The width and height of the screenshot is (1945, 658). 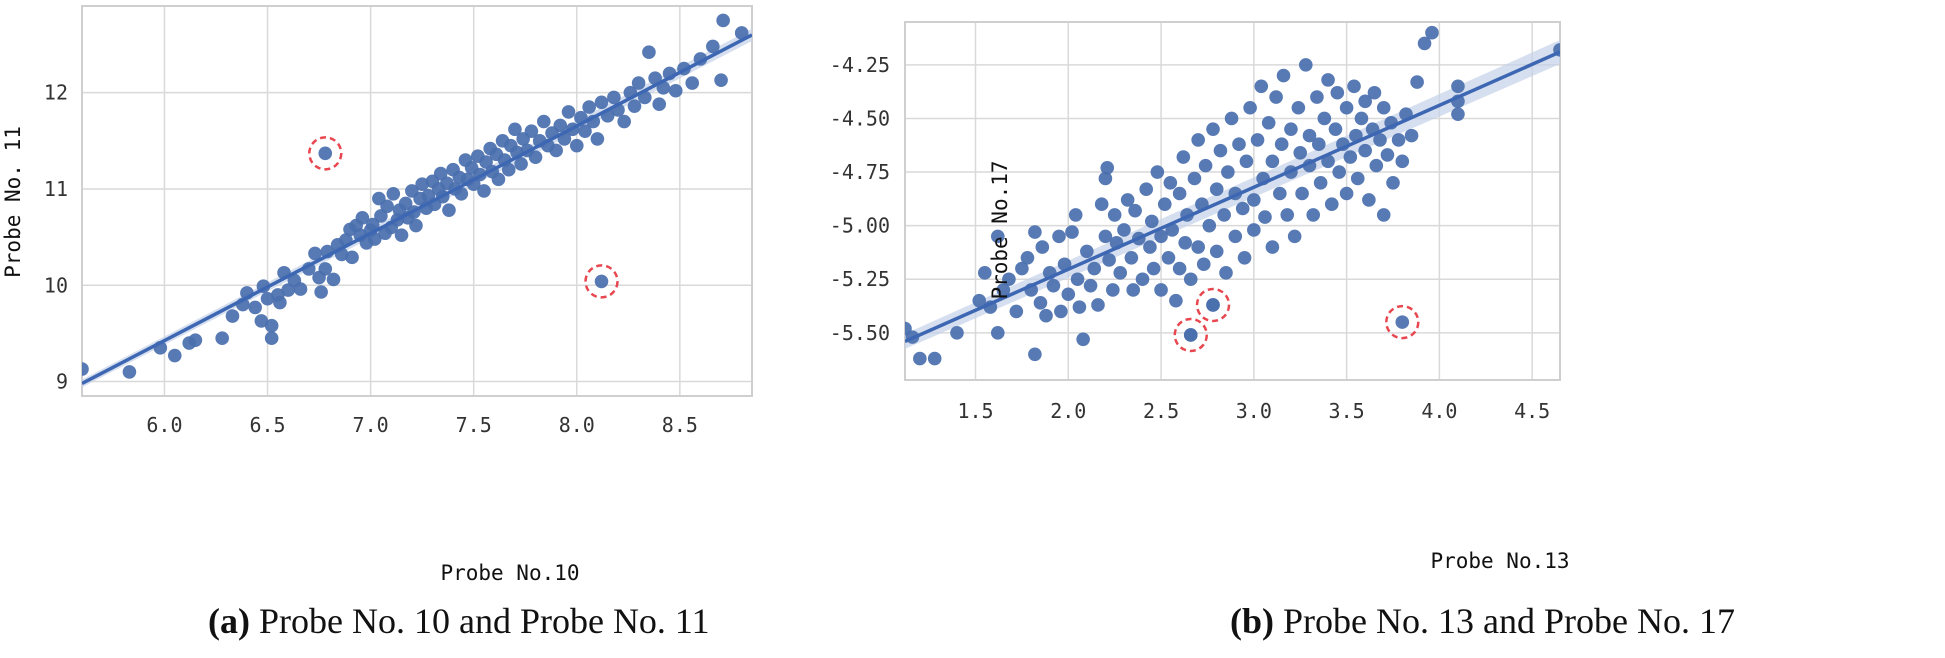 What do you see at coordinates (459, 621) in the screenshot?
I see `panel-a-caption: (a) Probe No. 10 and Probe No. 11` at bounding box center [459, 621].